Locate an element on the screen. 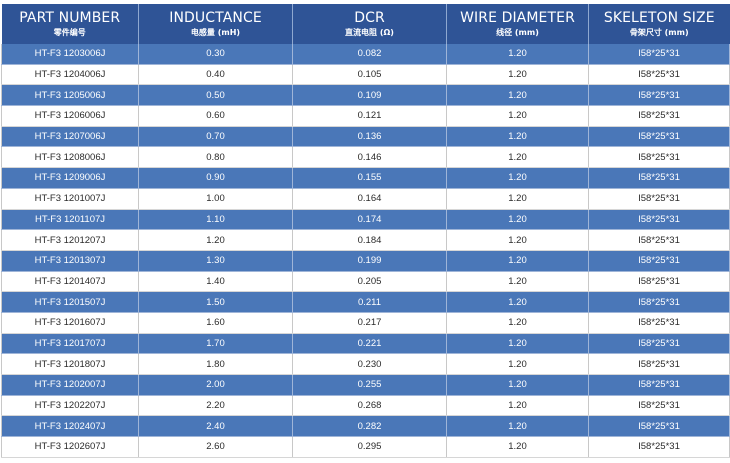 The image size is (730, 463). cell-inductance: 1.70 is located at coordinates (215, 344).